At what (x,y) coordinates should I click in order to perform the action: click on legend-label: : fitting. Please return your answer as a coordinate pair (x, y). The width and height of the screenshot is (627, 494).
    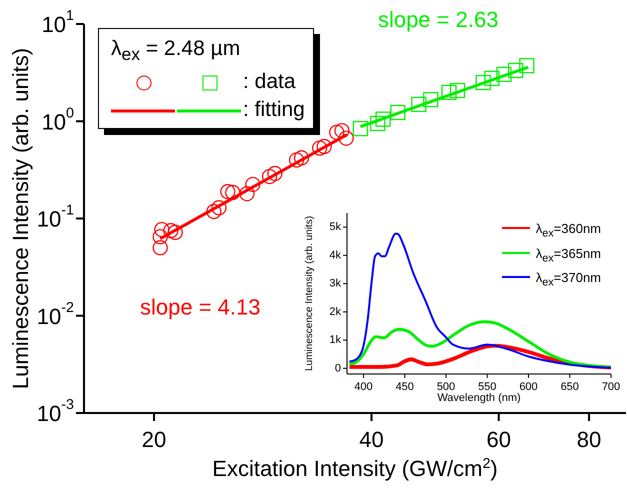
    Looking at the image, I should click on (274, 110).